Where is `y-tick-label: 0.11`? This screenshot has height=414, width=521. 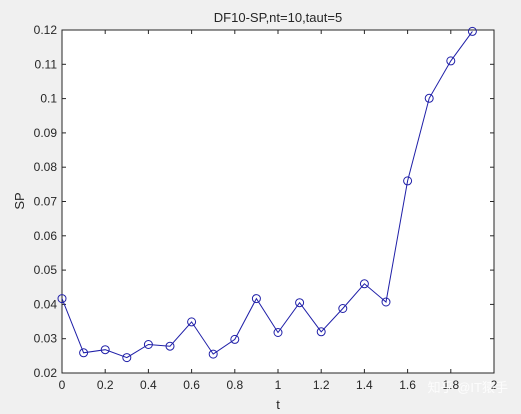
y-tick-label: 0.11 is located at coordinates (46, 64).